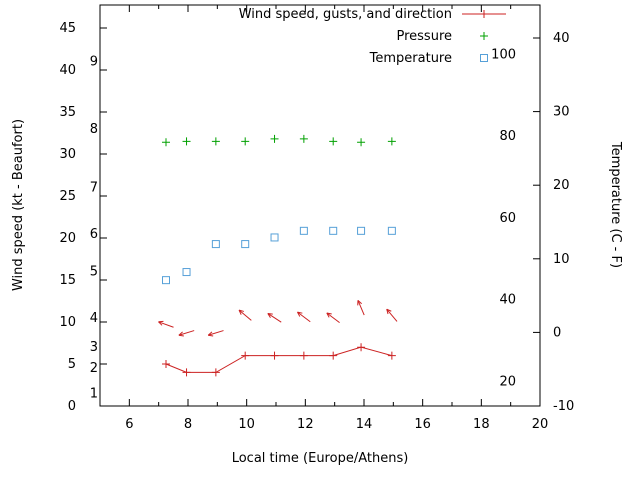 The image size is (640, 484). Describe the element at coordinates (67, 28) in the screenshot. I see `kt-tick-label: 45` at that location.